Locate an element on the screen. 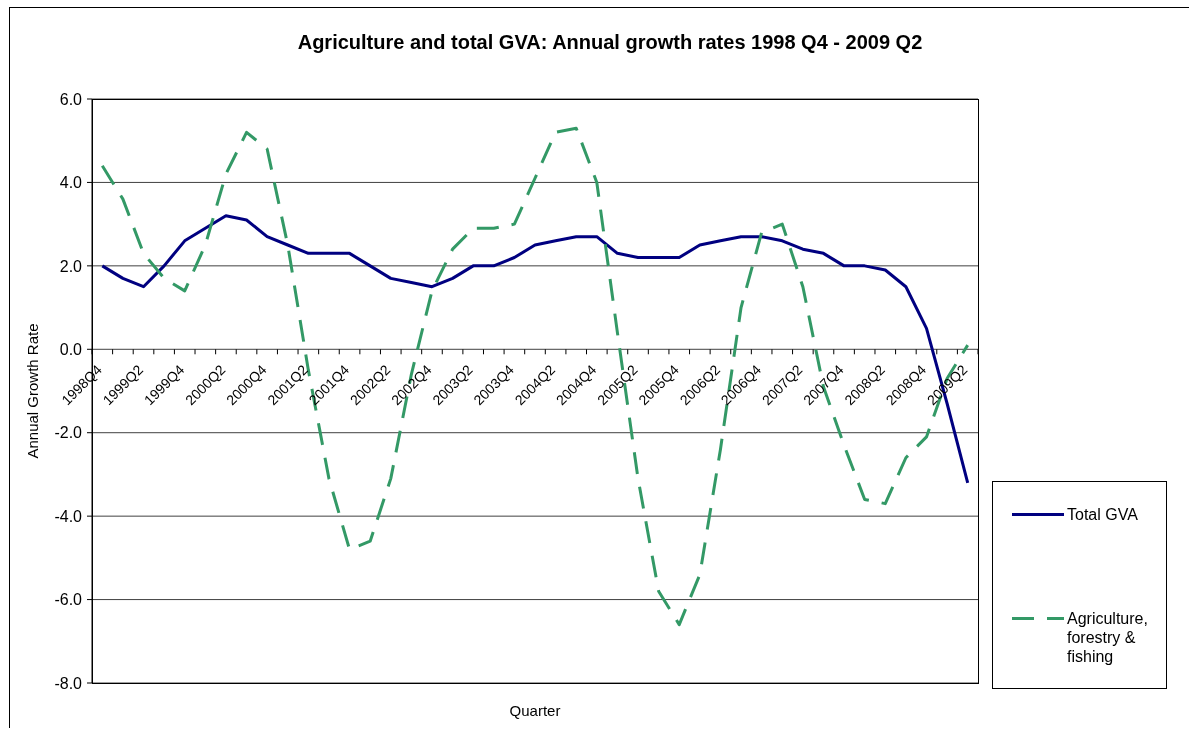  y-tick-label: -2.0 is located at coordinates (68, 433).